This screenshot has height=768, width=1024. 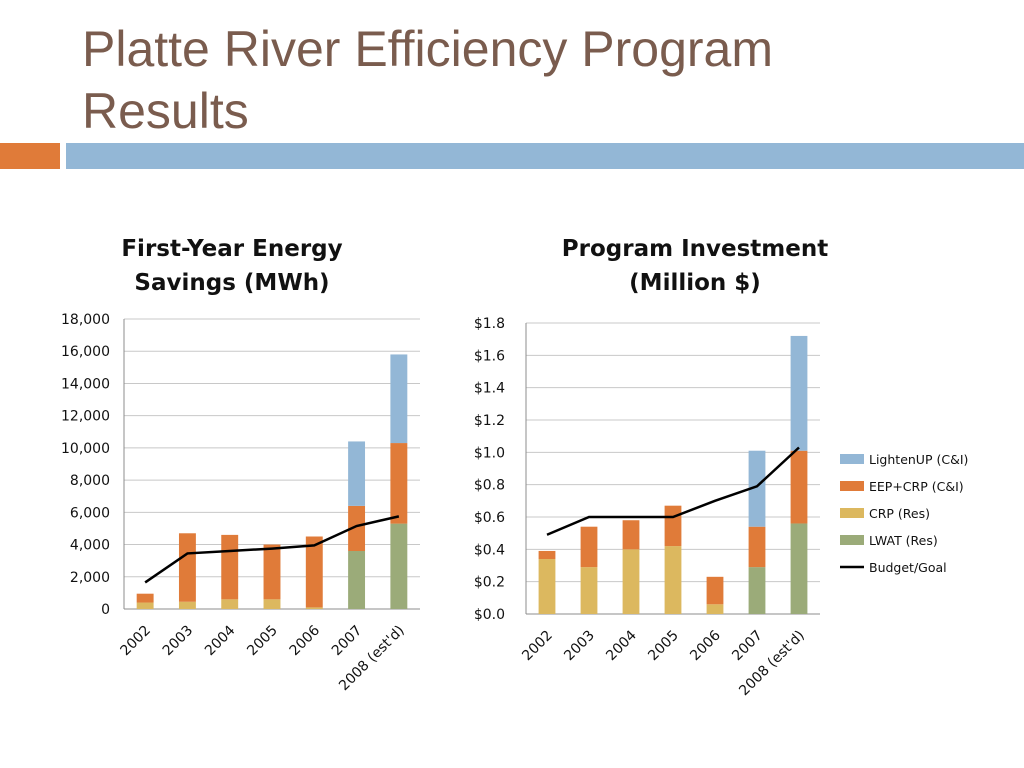 What do you see at coordinates (314, 572) in the screenshot?
I see `energy-bar-eep-crp-c-i-2006` at bounding box center [314, 572].